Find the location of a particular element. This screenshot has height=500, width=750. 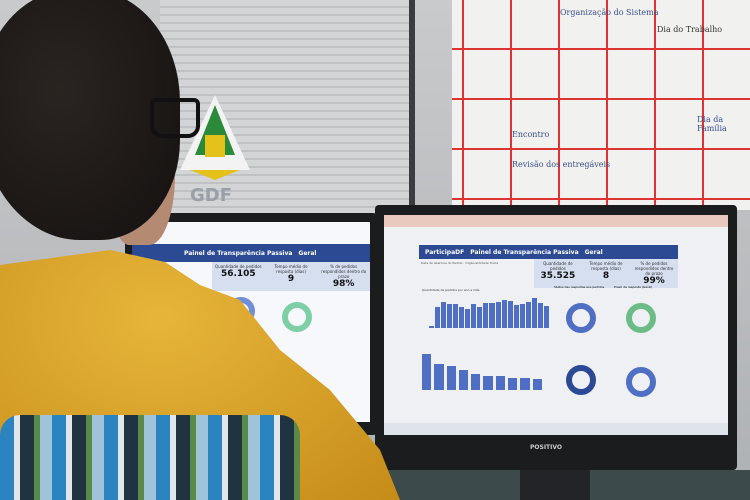

gdf-sign: GDF is located at coordinates (211, 195).